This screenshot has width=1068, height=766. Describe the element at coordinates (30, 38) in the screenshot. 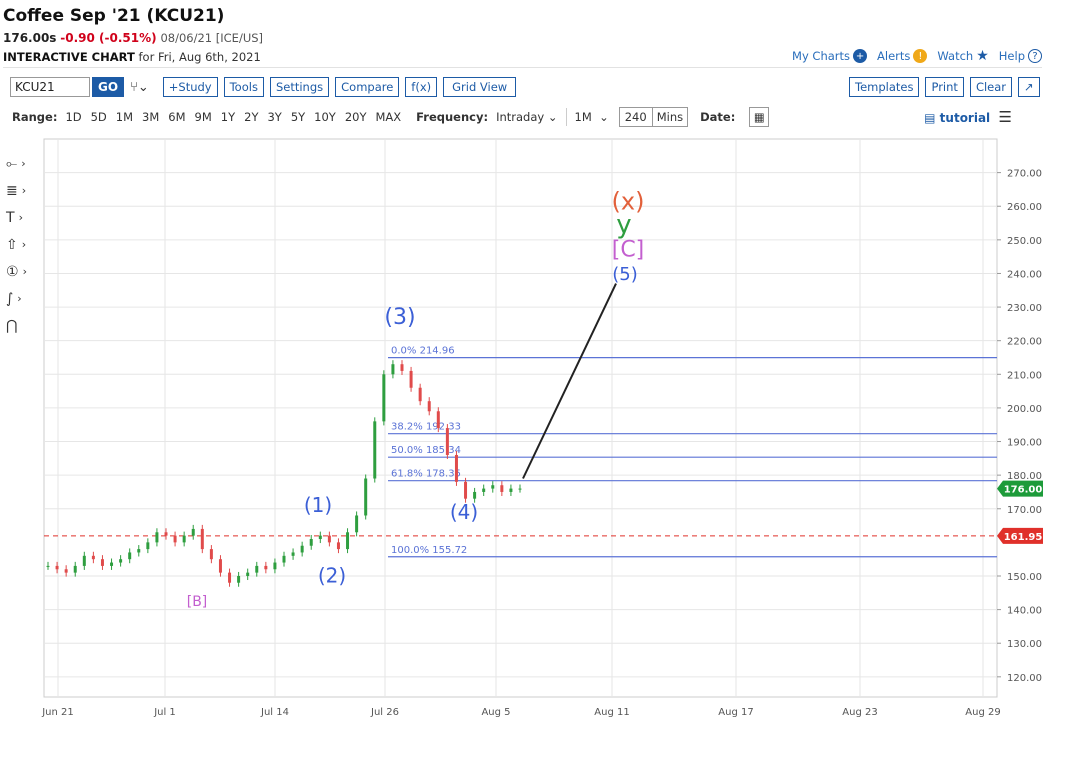

I see `last-price: 176.00s` at that location.